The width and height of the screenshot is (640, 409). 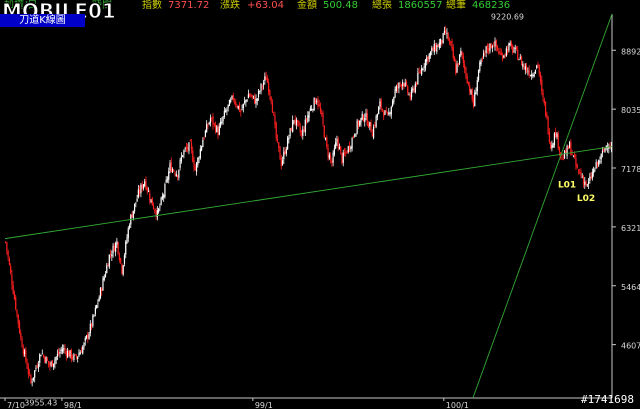 What do you see at coordinates (420, 5) in the screenshot?
I see `volume-value: 1860557` at bounding box center [420, 5].